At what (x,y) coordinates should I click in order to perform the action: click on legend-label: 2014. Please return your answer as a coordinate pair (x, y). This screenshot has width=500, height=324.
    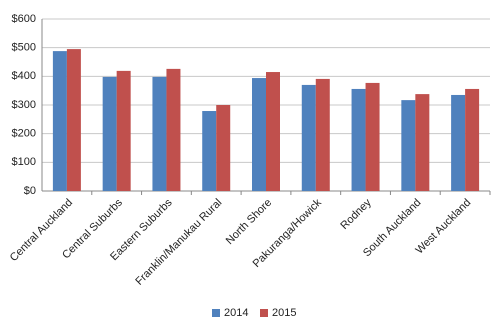
    Looking at the image, I should click on (236, 313).